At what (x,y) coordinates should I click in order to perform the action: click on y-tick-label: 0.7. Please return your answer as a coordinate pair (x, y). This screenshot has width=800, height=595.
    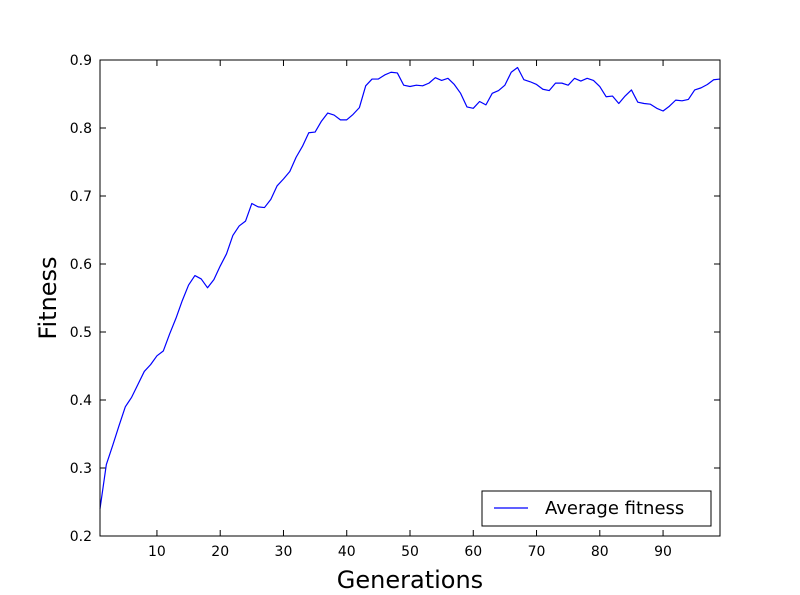
    Looking at the image, I should click on (81, 197).